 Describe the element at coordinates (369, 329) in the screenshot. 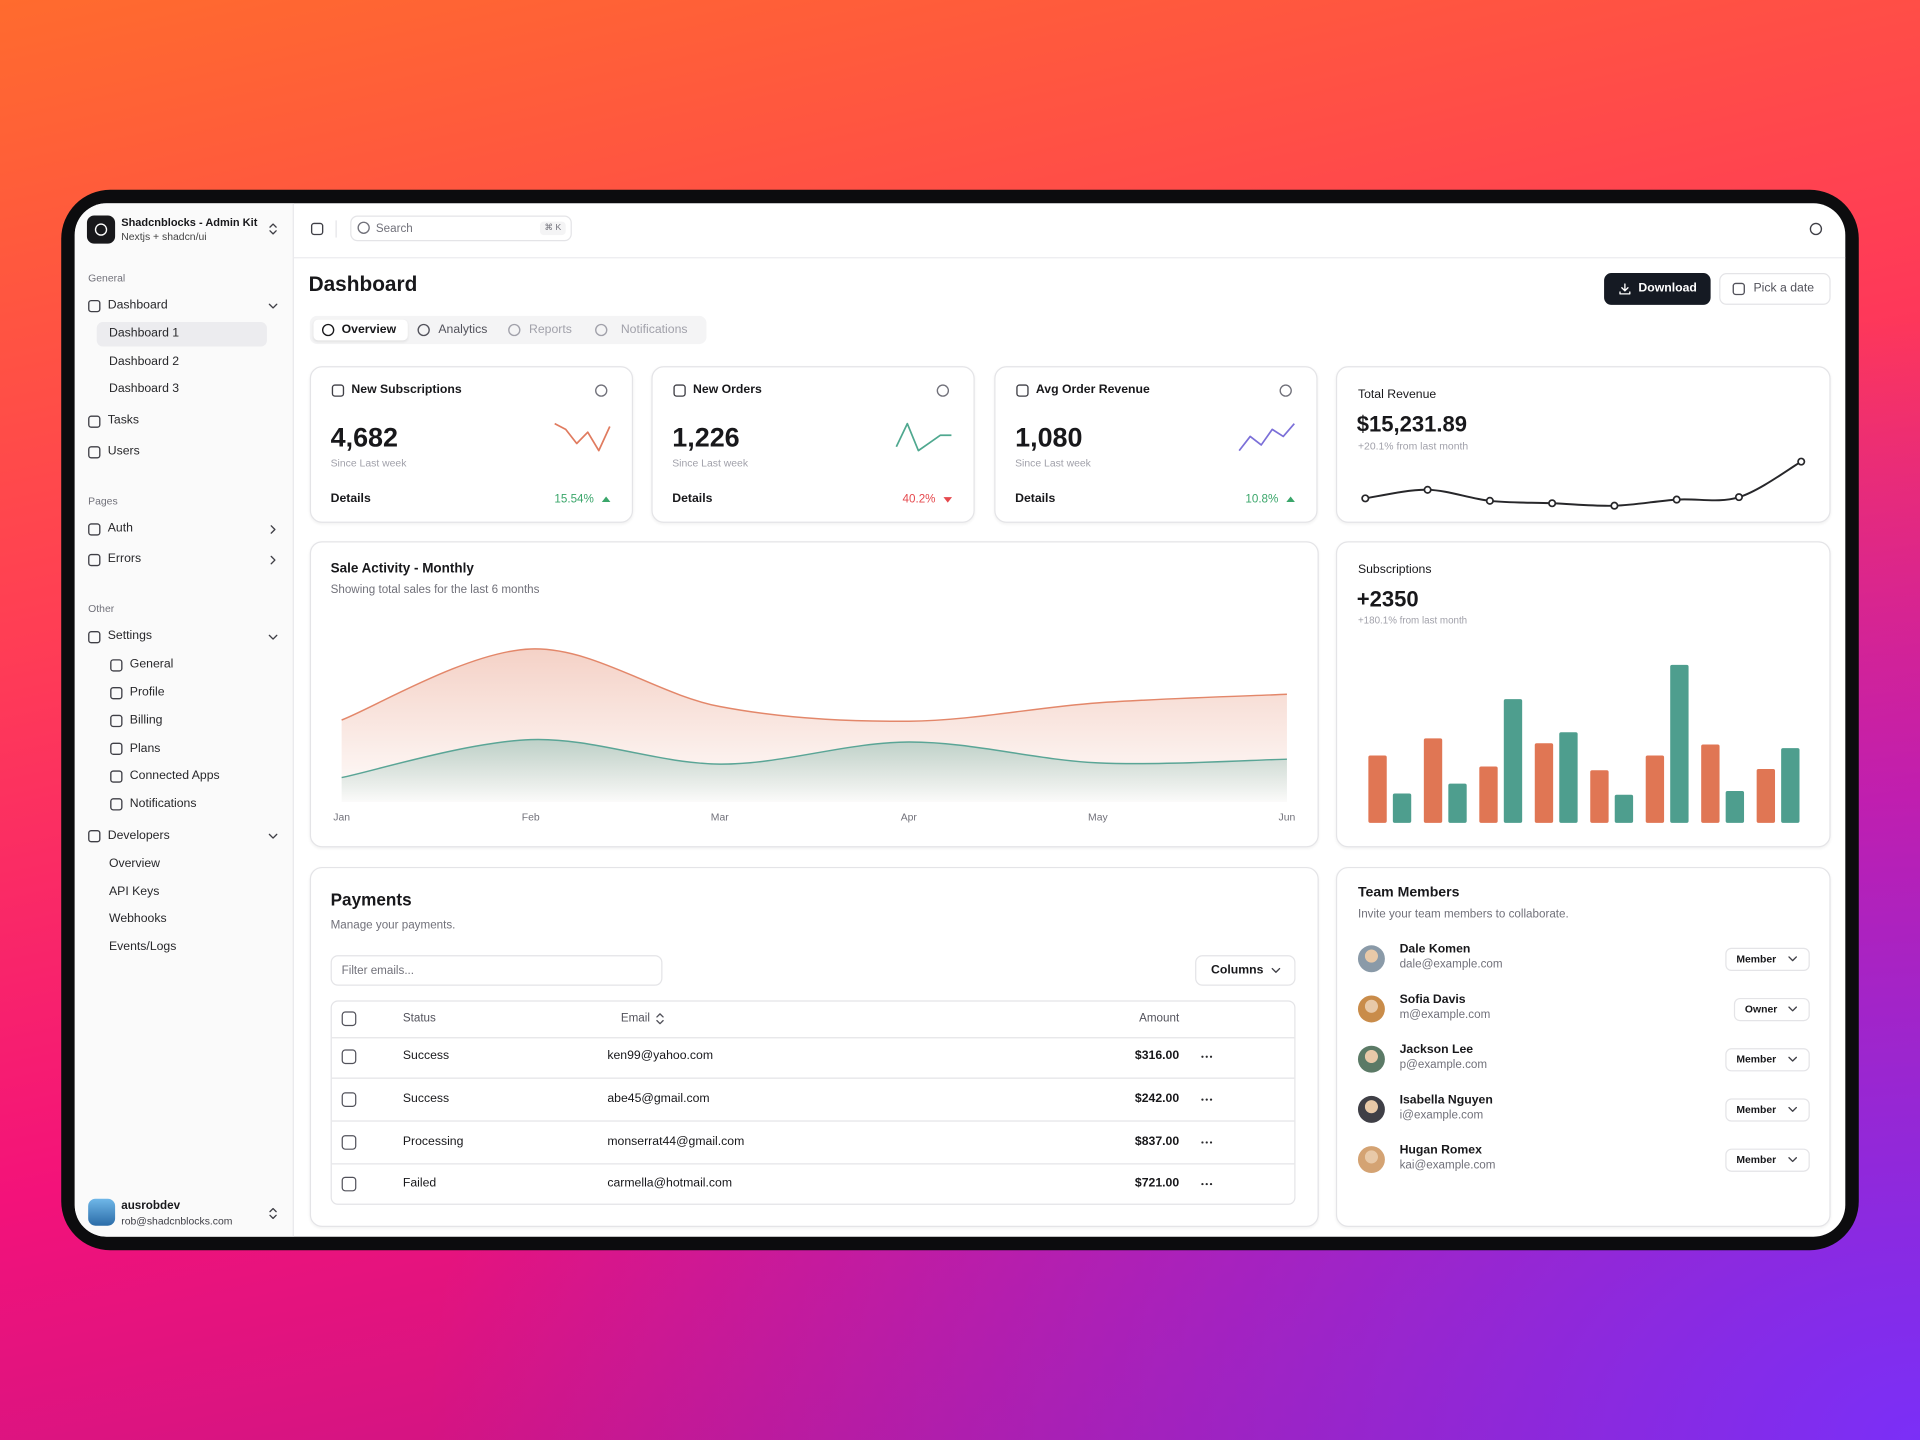

I see `tab: Overview` at that location.